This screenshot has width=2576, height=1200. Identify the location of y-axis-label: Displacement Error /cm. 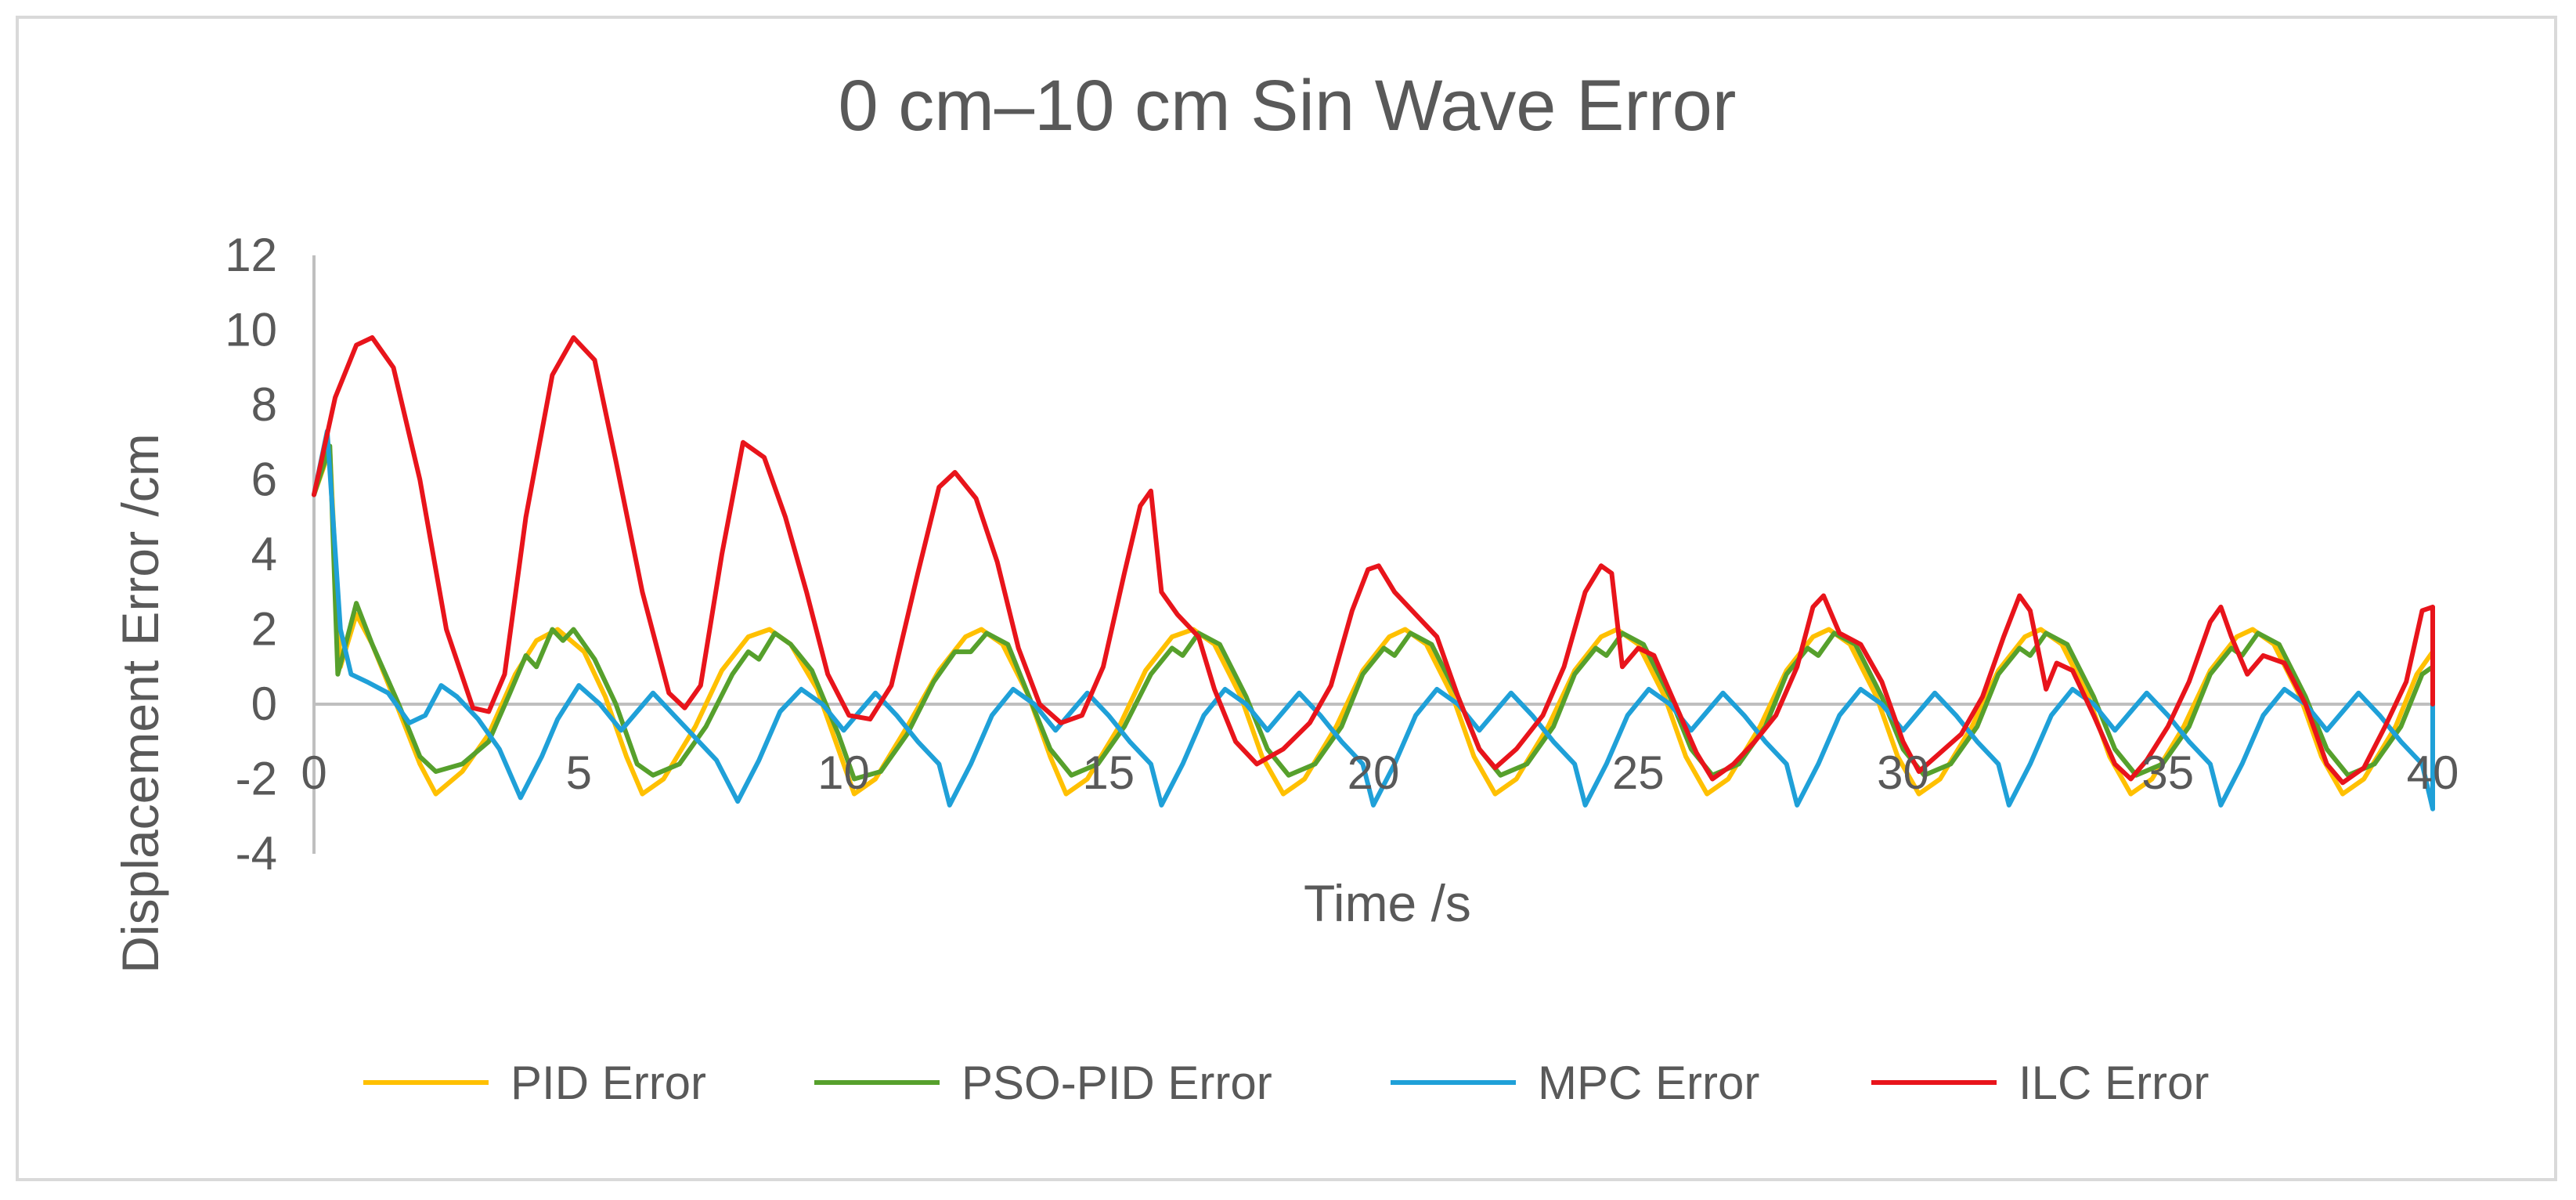
(140, 703).